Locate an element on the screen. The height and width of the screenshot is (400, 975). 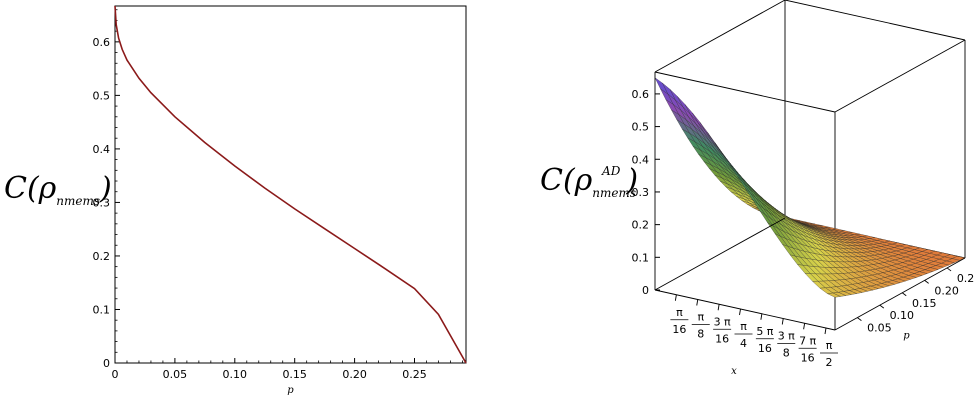
left-ylabel-main: C(ρ is located at coordinates (30, 188).